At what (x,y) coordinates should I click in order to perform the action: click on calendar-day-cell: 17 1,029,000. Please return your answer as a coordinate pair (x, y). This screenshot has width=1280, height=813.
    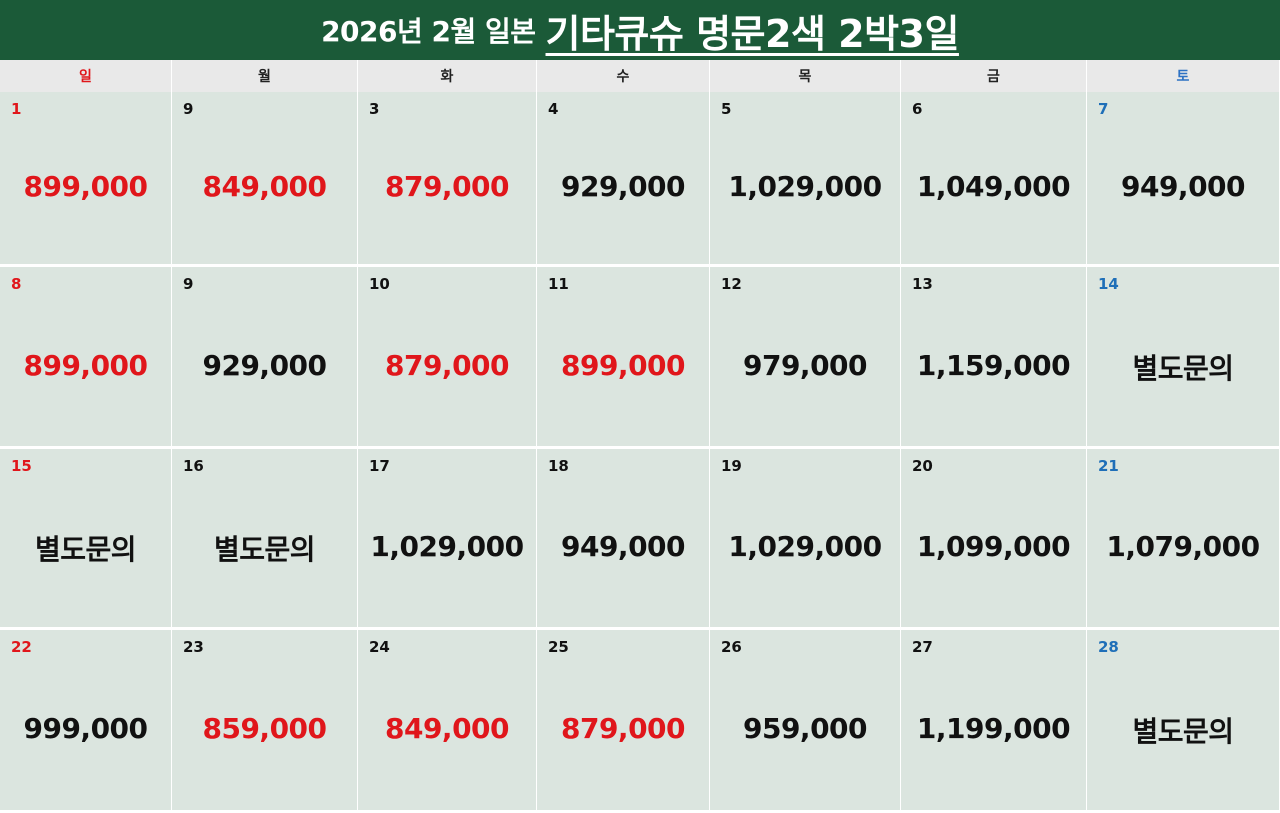
    Looking at the image, I should click on (447, 539).